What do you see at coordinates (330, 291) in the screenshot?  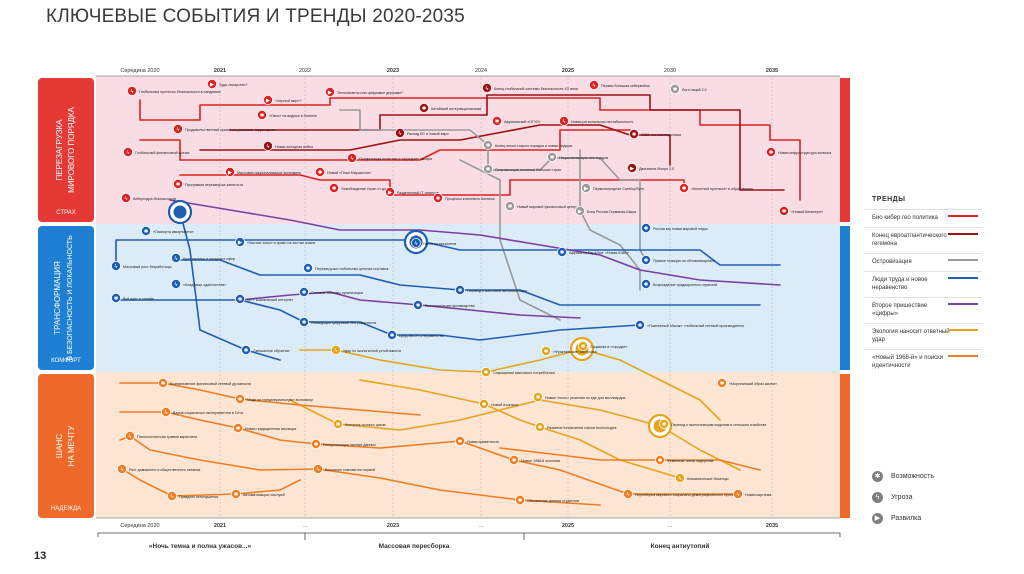 I see `event-node: ✱ Сетевые системы организации` at bounding box center [330, 291].